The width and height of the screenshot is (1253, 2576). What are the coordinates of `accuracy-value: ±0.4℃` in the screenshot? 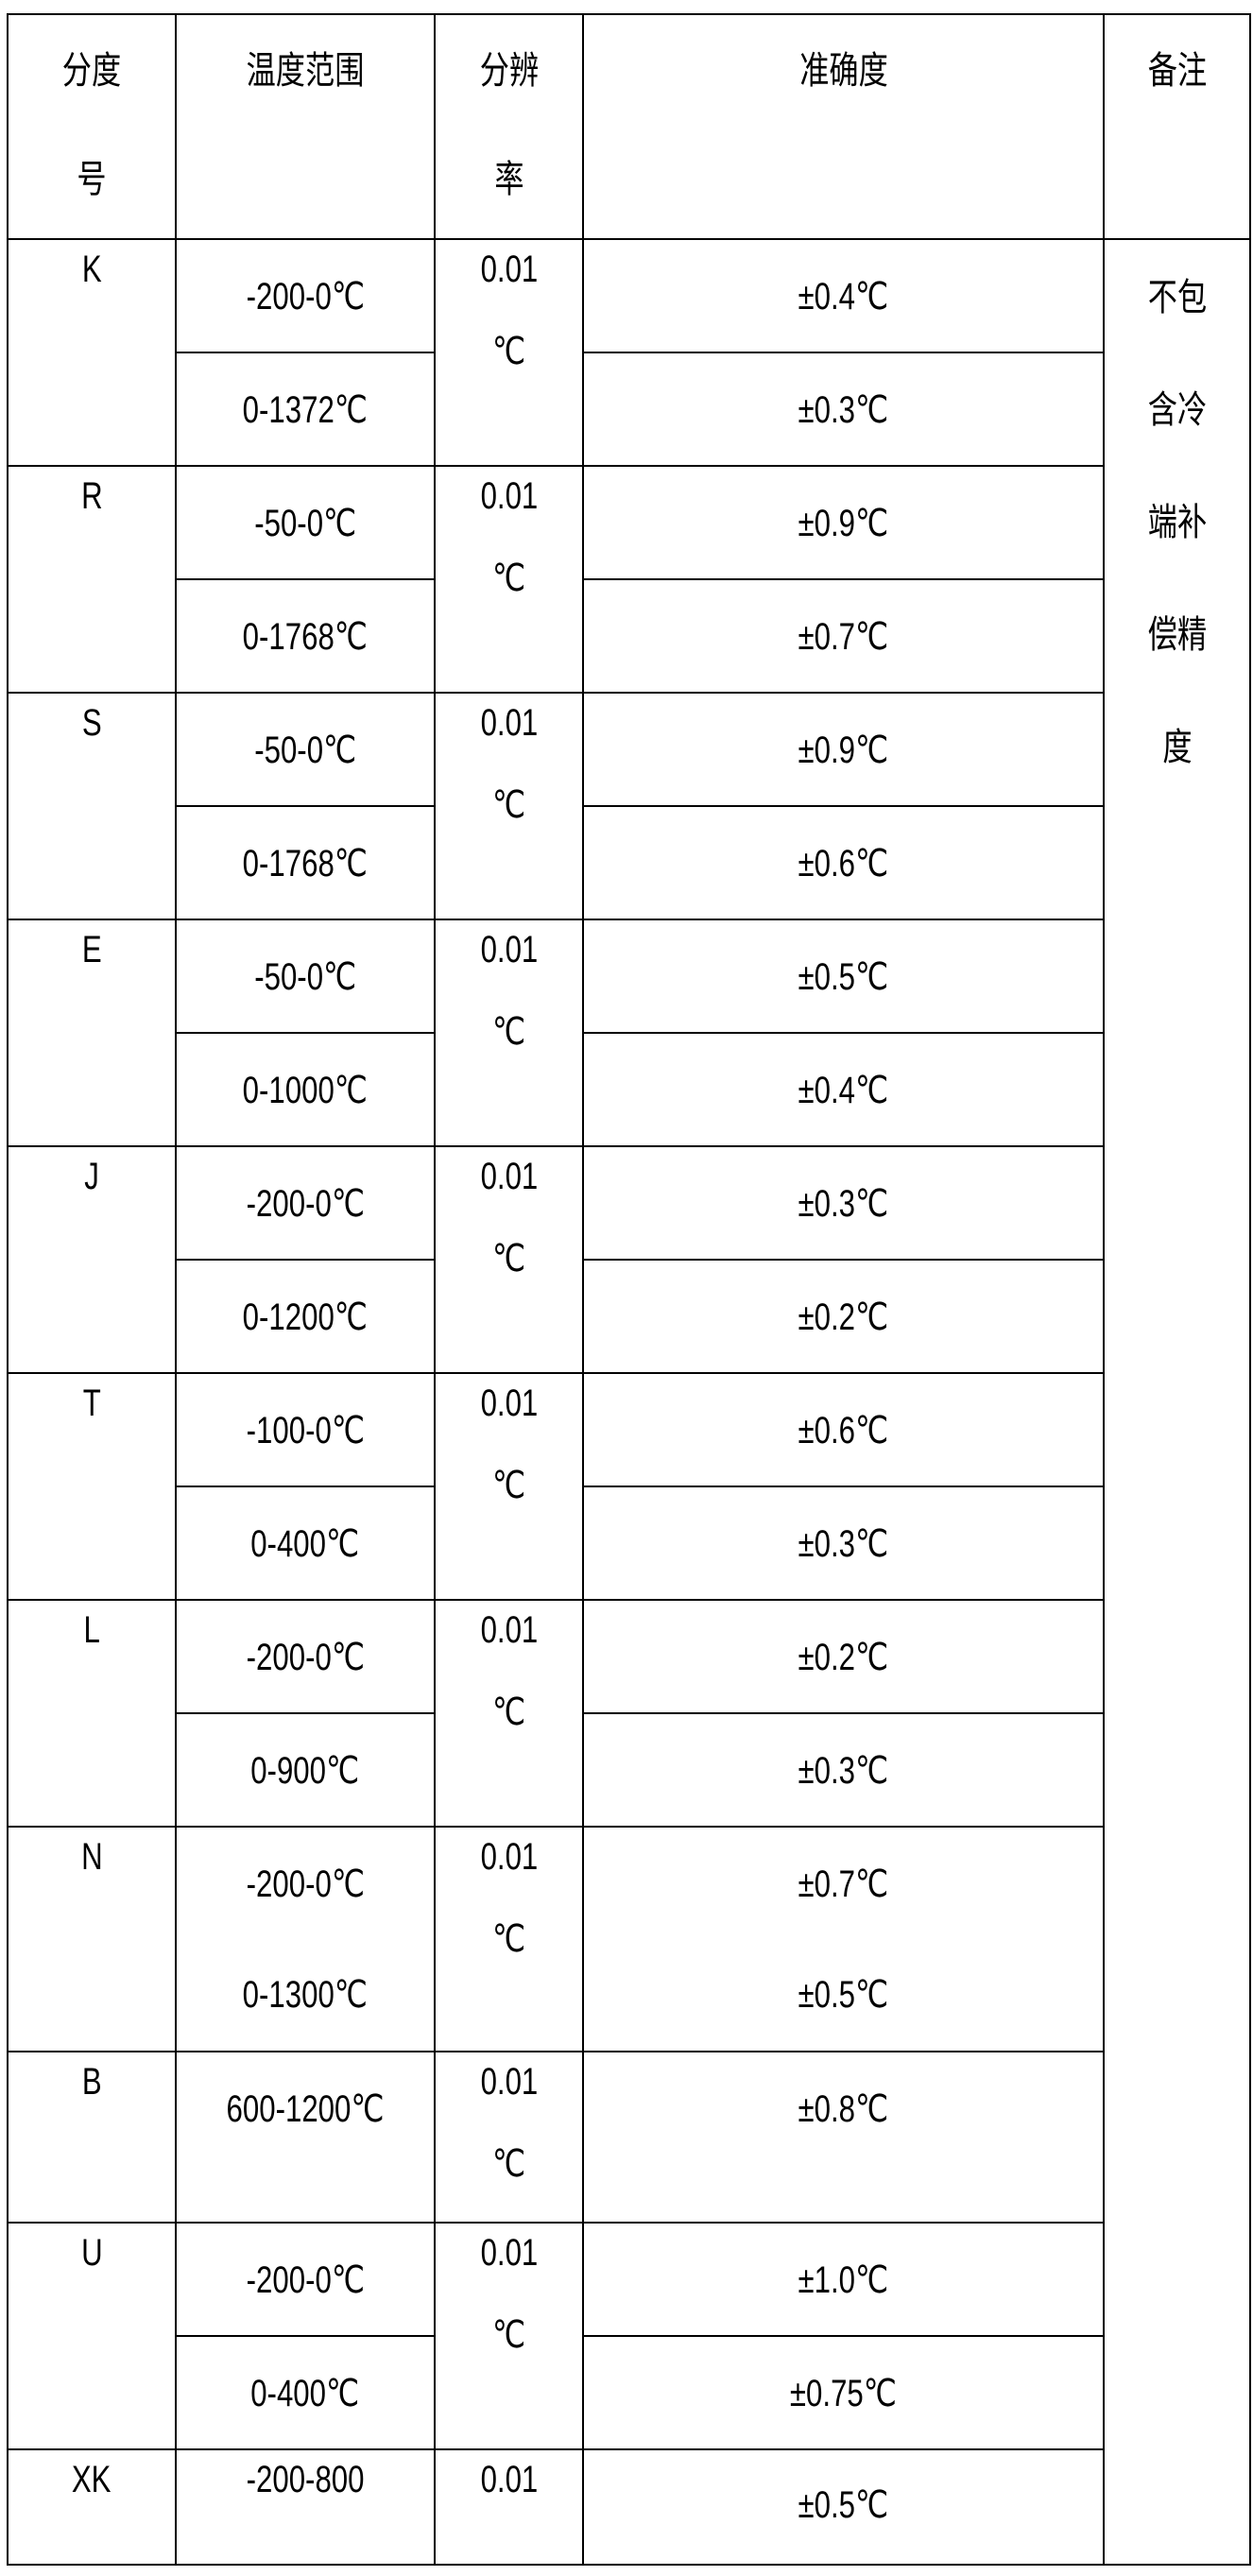 It's located at (844, 296).